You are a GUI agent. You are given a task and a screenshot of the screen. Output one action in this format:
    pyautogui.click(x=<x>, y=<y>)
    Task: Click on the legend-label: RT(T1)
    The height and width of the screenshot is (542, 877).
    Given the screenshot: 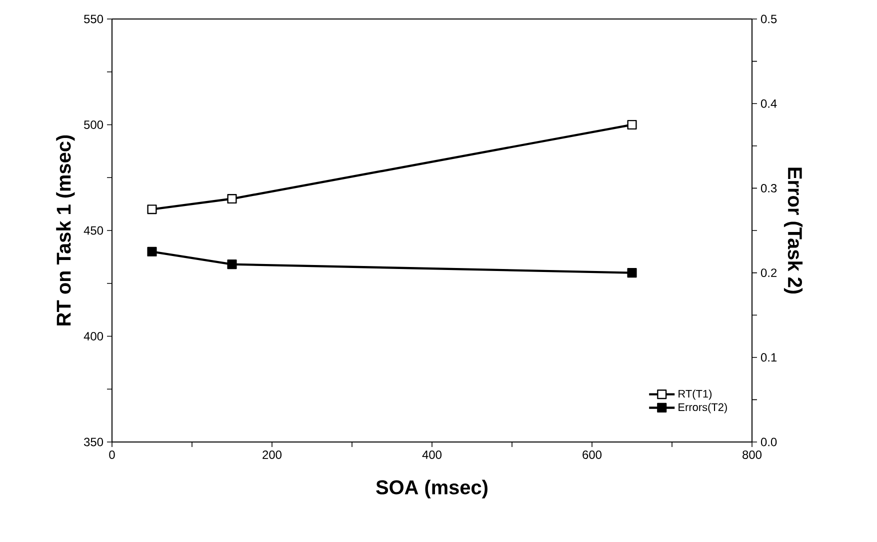 What is the action you would take?
    pyautogui.click(x=695, y=395)
    